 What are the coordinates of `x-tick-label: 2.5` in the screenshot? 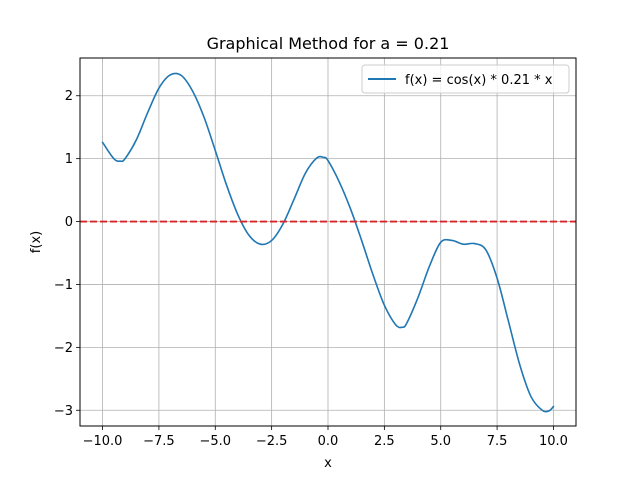 It's located at (384, 441).